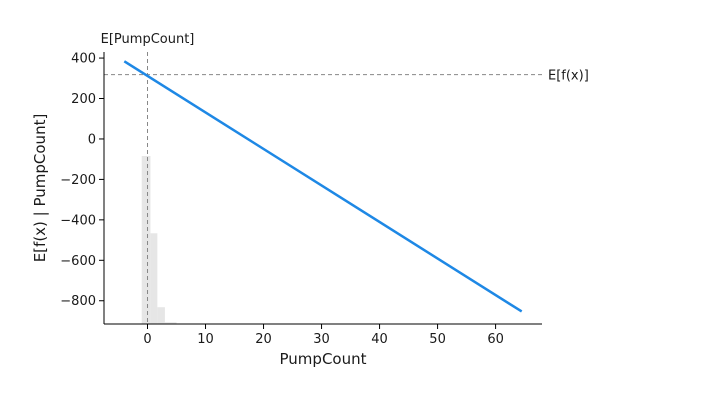  Describe the element at coordinates (92, 139) in the screenshot. I see `y-tick-label: 0` at that location.